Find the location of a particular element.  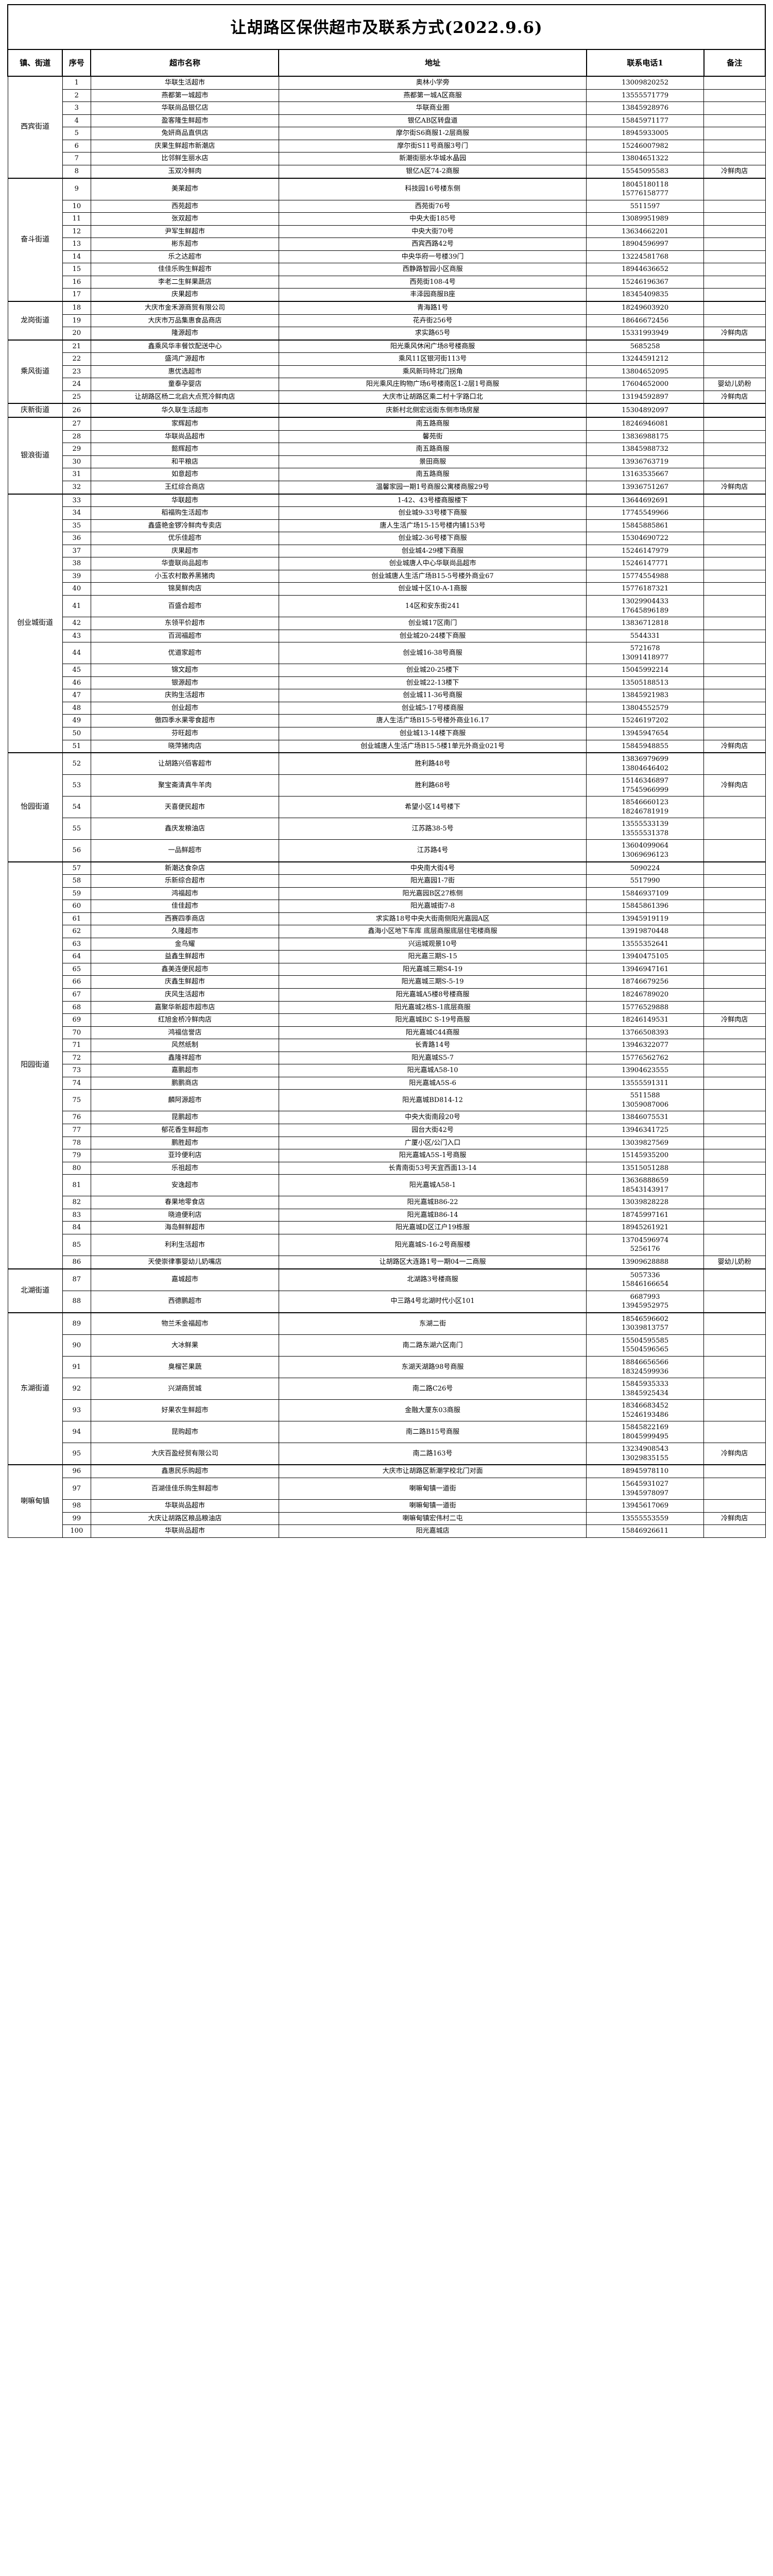

row-number-cell: 98 is located at coordinates (76, 1506).